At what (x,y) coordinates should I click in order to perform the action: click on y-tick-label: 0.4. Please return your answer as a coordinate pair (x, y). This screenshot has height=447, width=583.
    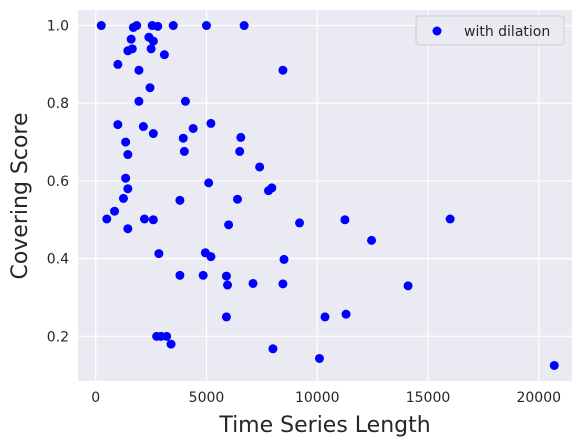
    Looking at the image, I should click on (58, 260).